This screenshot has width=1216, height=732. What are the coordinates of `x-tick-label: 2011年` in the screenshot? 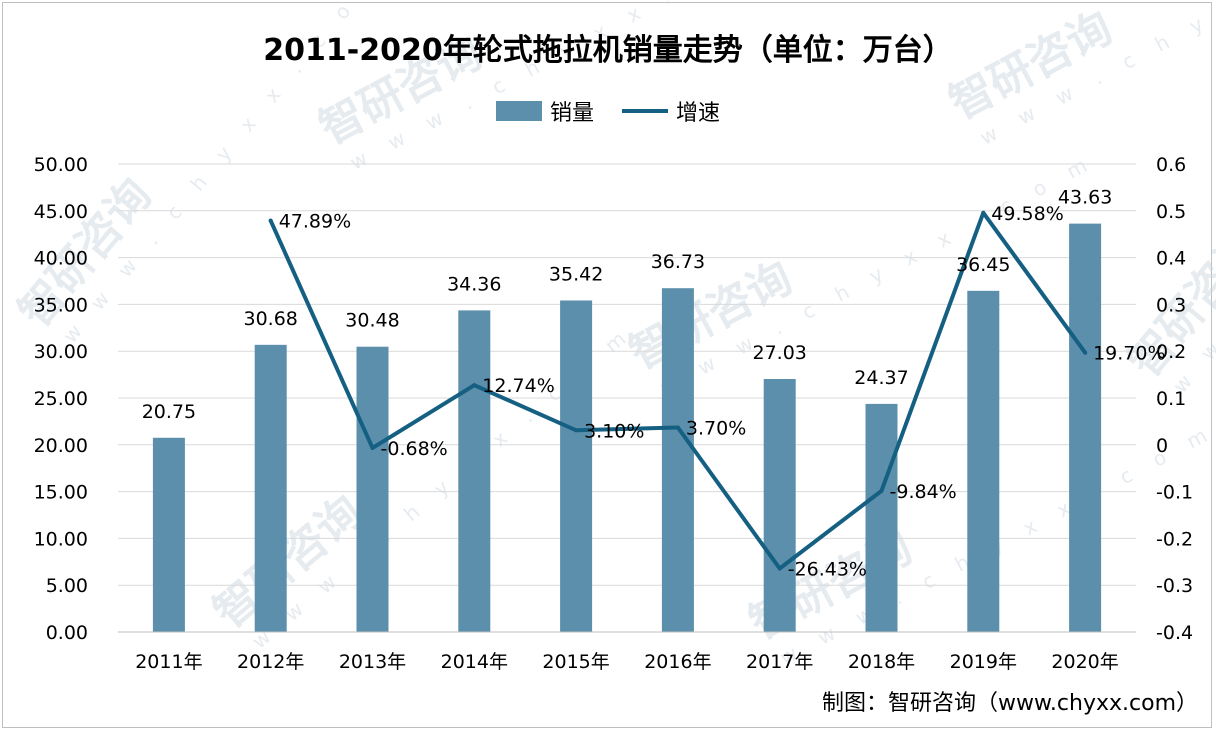 It's located at (168, 662).